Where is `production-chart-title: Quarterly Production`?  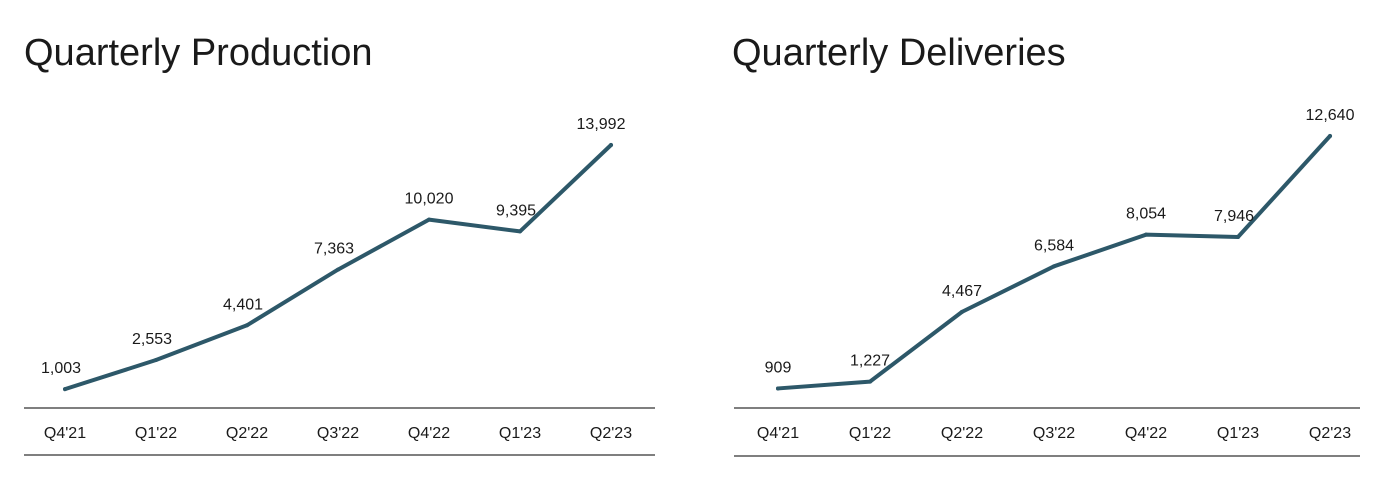 production-chart-title: Quarterly Production is located at coordinates (198, 53).